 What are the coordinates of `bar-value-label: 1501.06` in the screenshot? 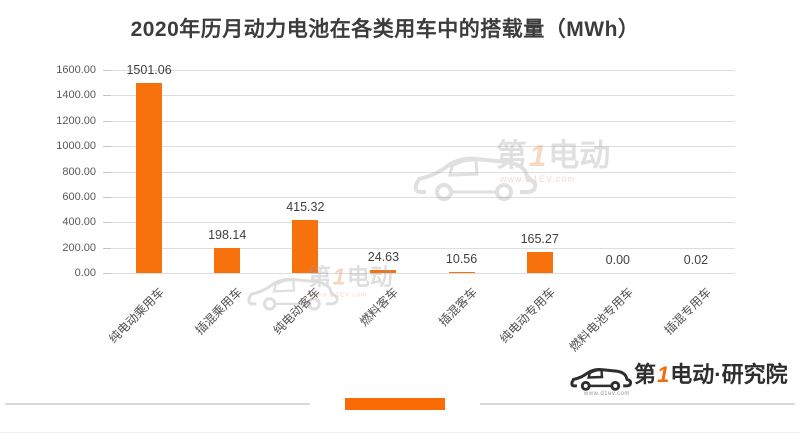 It's located at (149, 69).